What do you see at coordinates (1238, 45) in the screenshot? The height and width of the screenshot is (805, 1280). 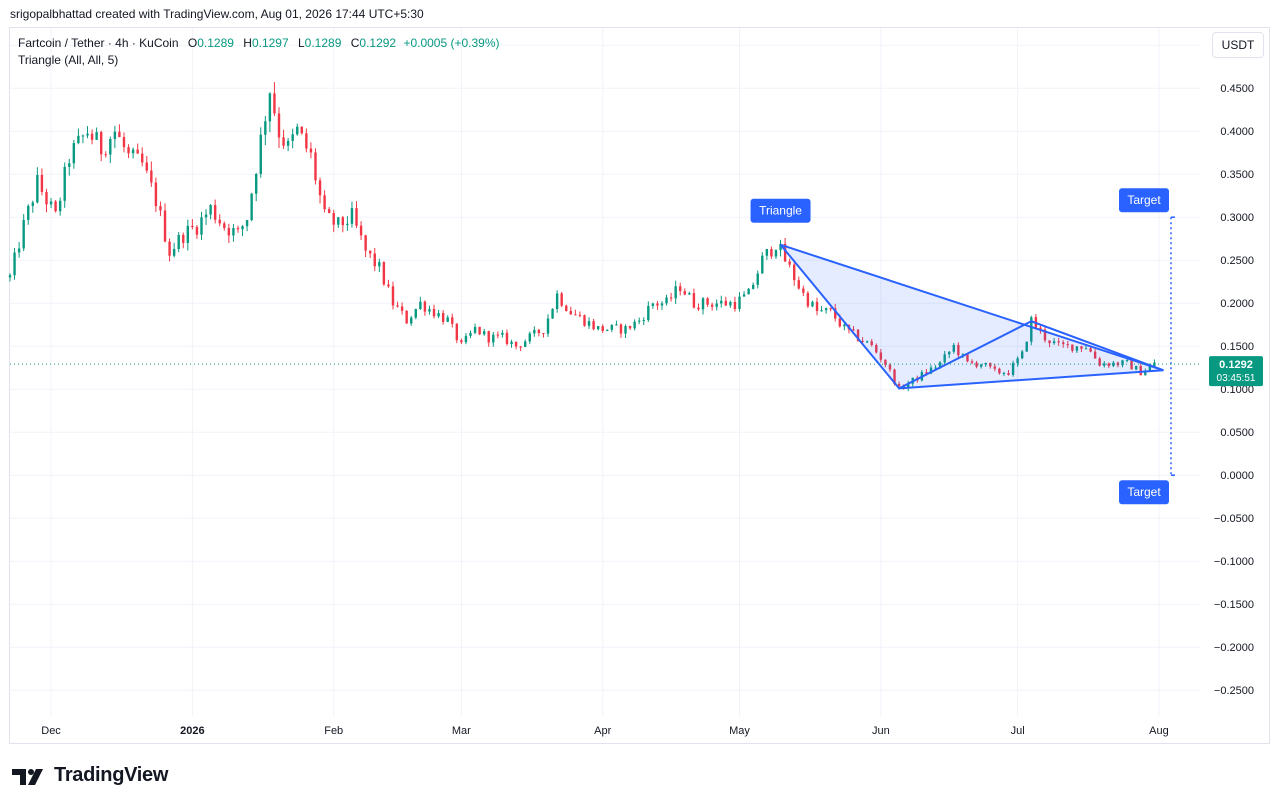 I see `currency-unit-button: USDT` at bounding box center [1238, 45].